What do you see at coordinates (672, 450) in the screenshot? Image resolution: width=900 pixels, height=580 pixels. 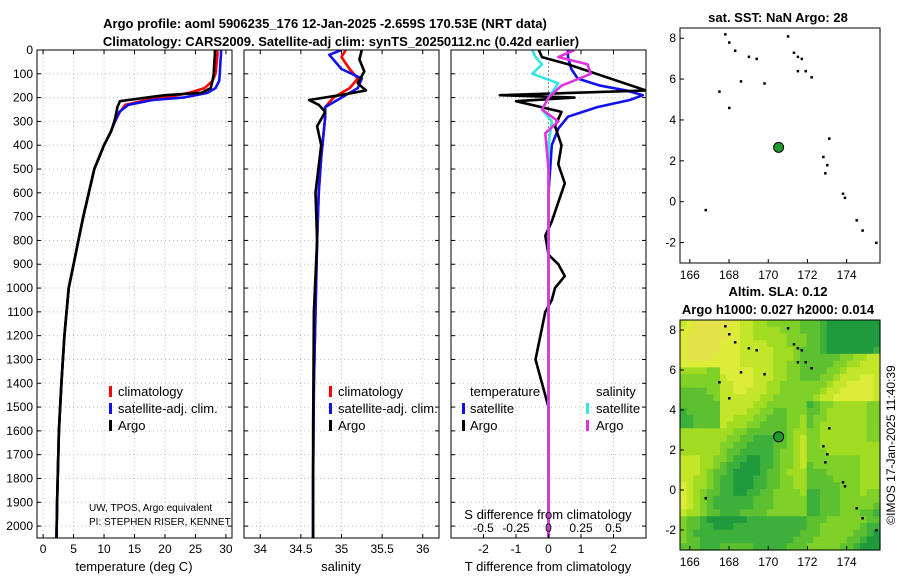 I see `y-tick-label: 2` at bounding box center [672, 450].